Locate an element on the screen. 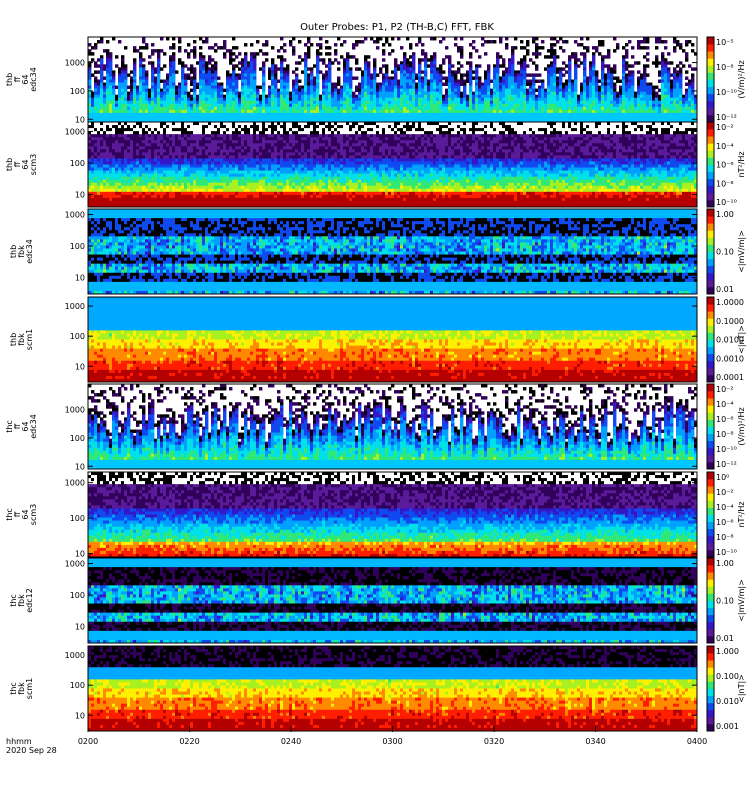 The image size is (750, 800). y-axis-label: thc fbk scm1 is located at coordinates (21, 688).